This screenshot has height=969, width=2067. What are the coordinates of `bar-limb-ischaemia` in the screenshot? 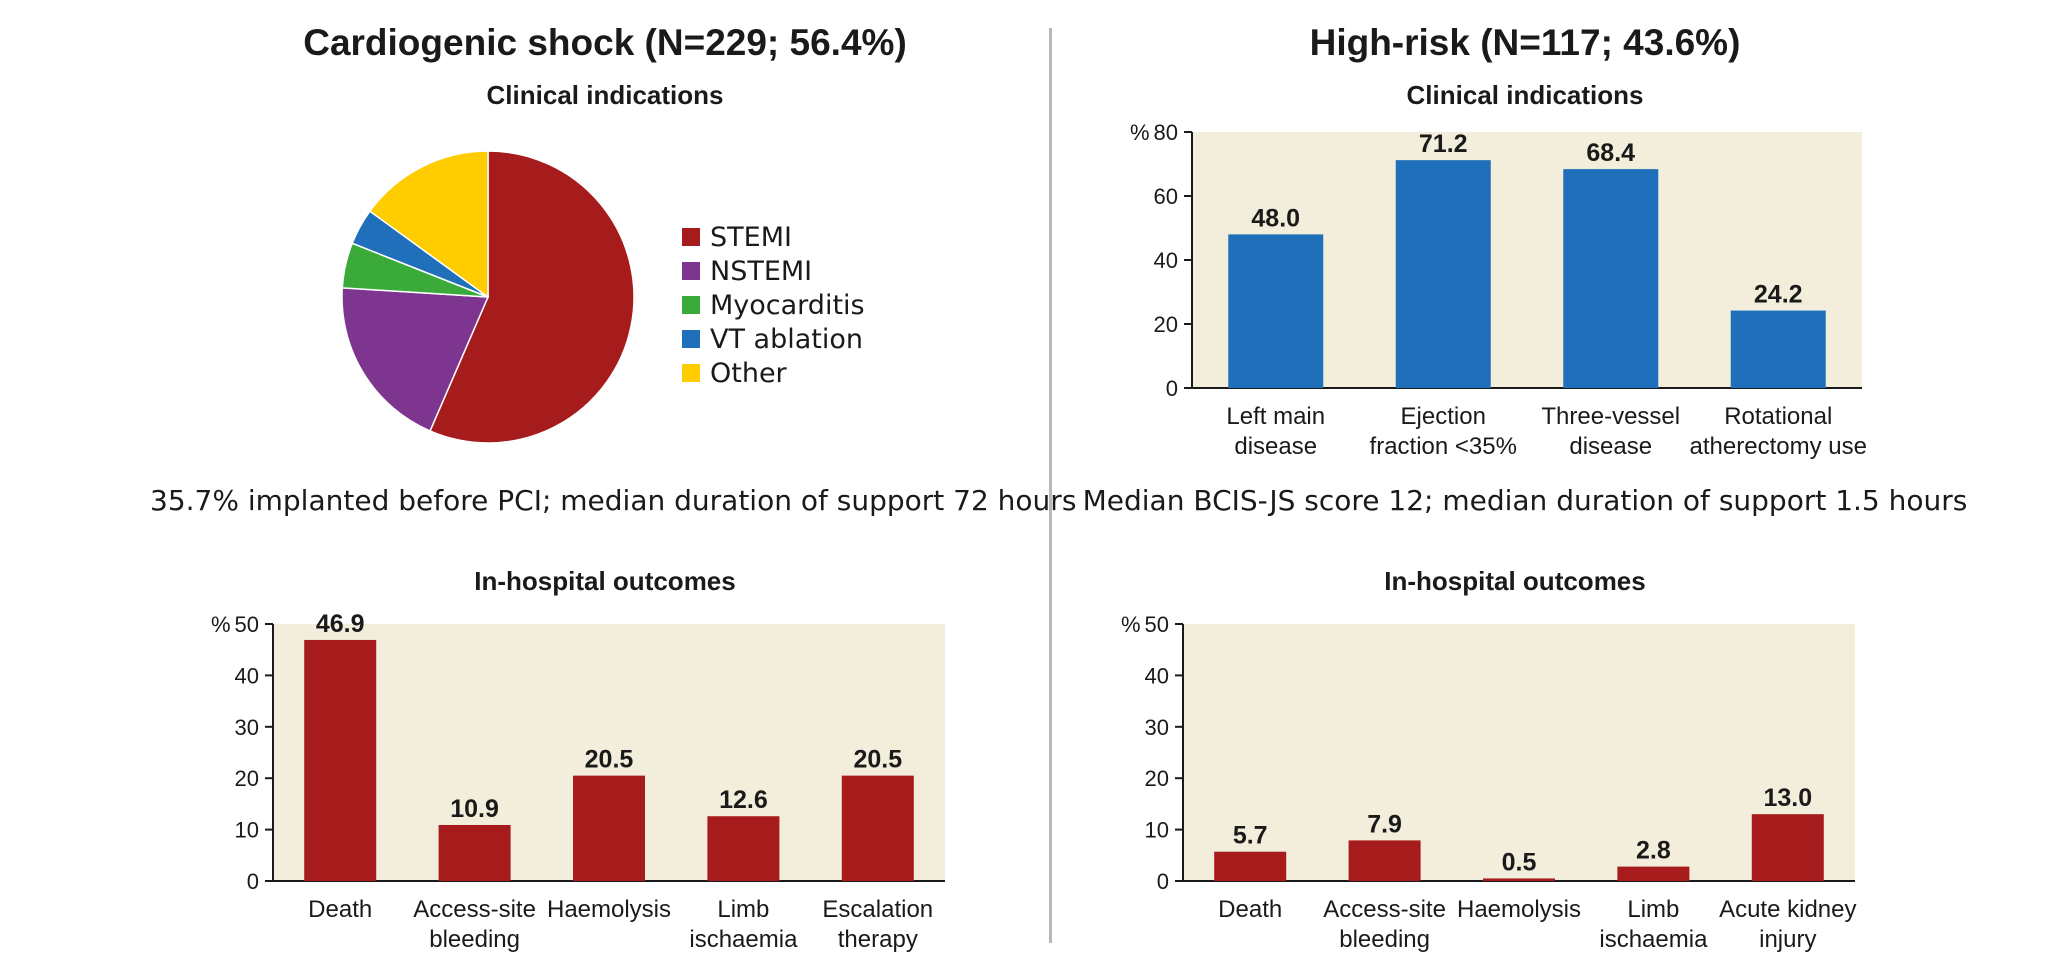 It's located at (1653, 873).